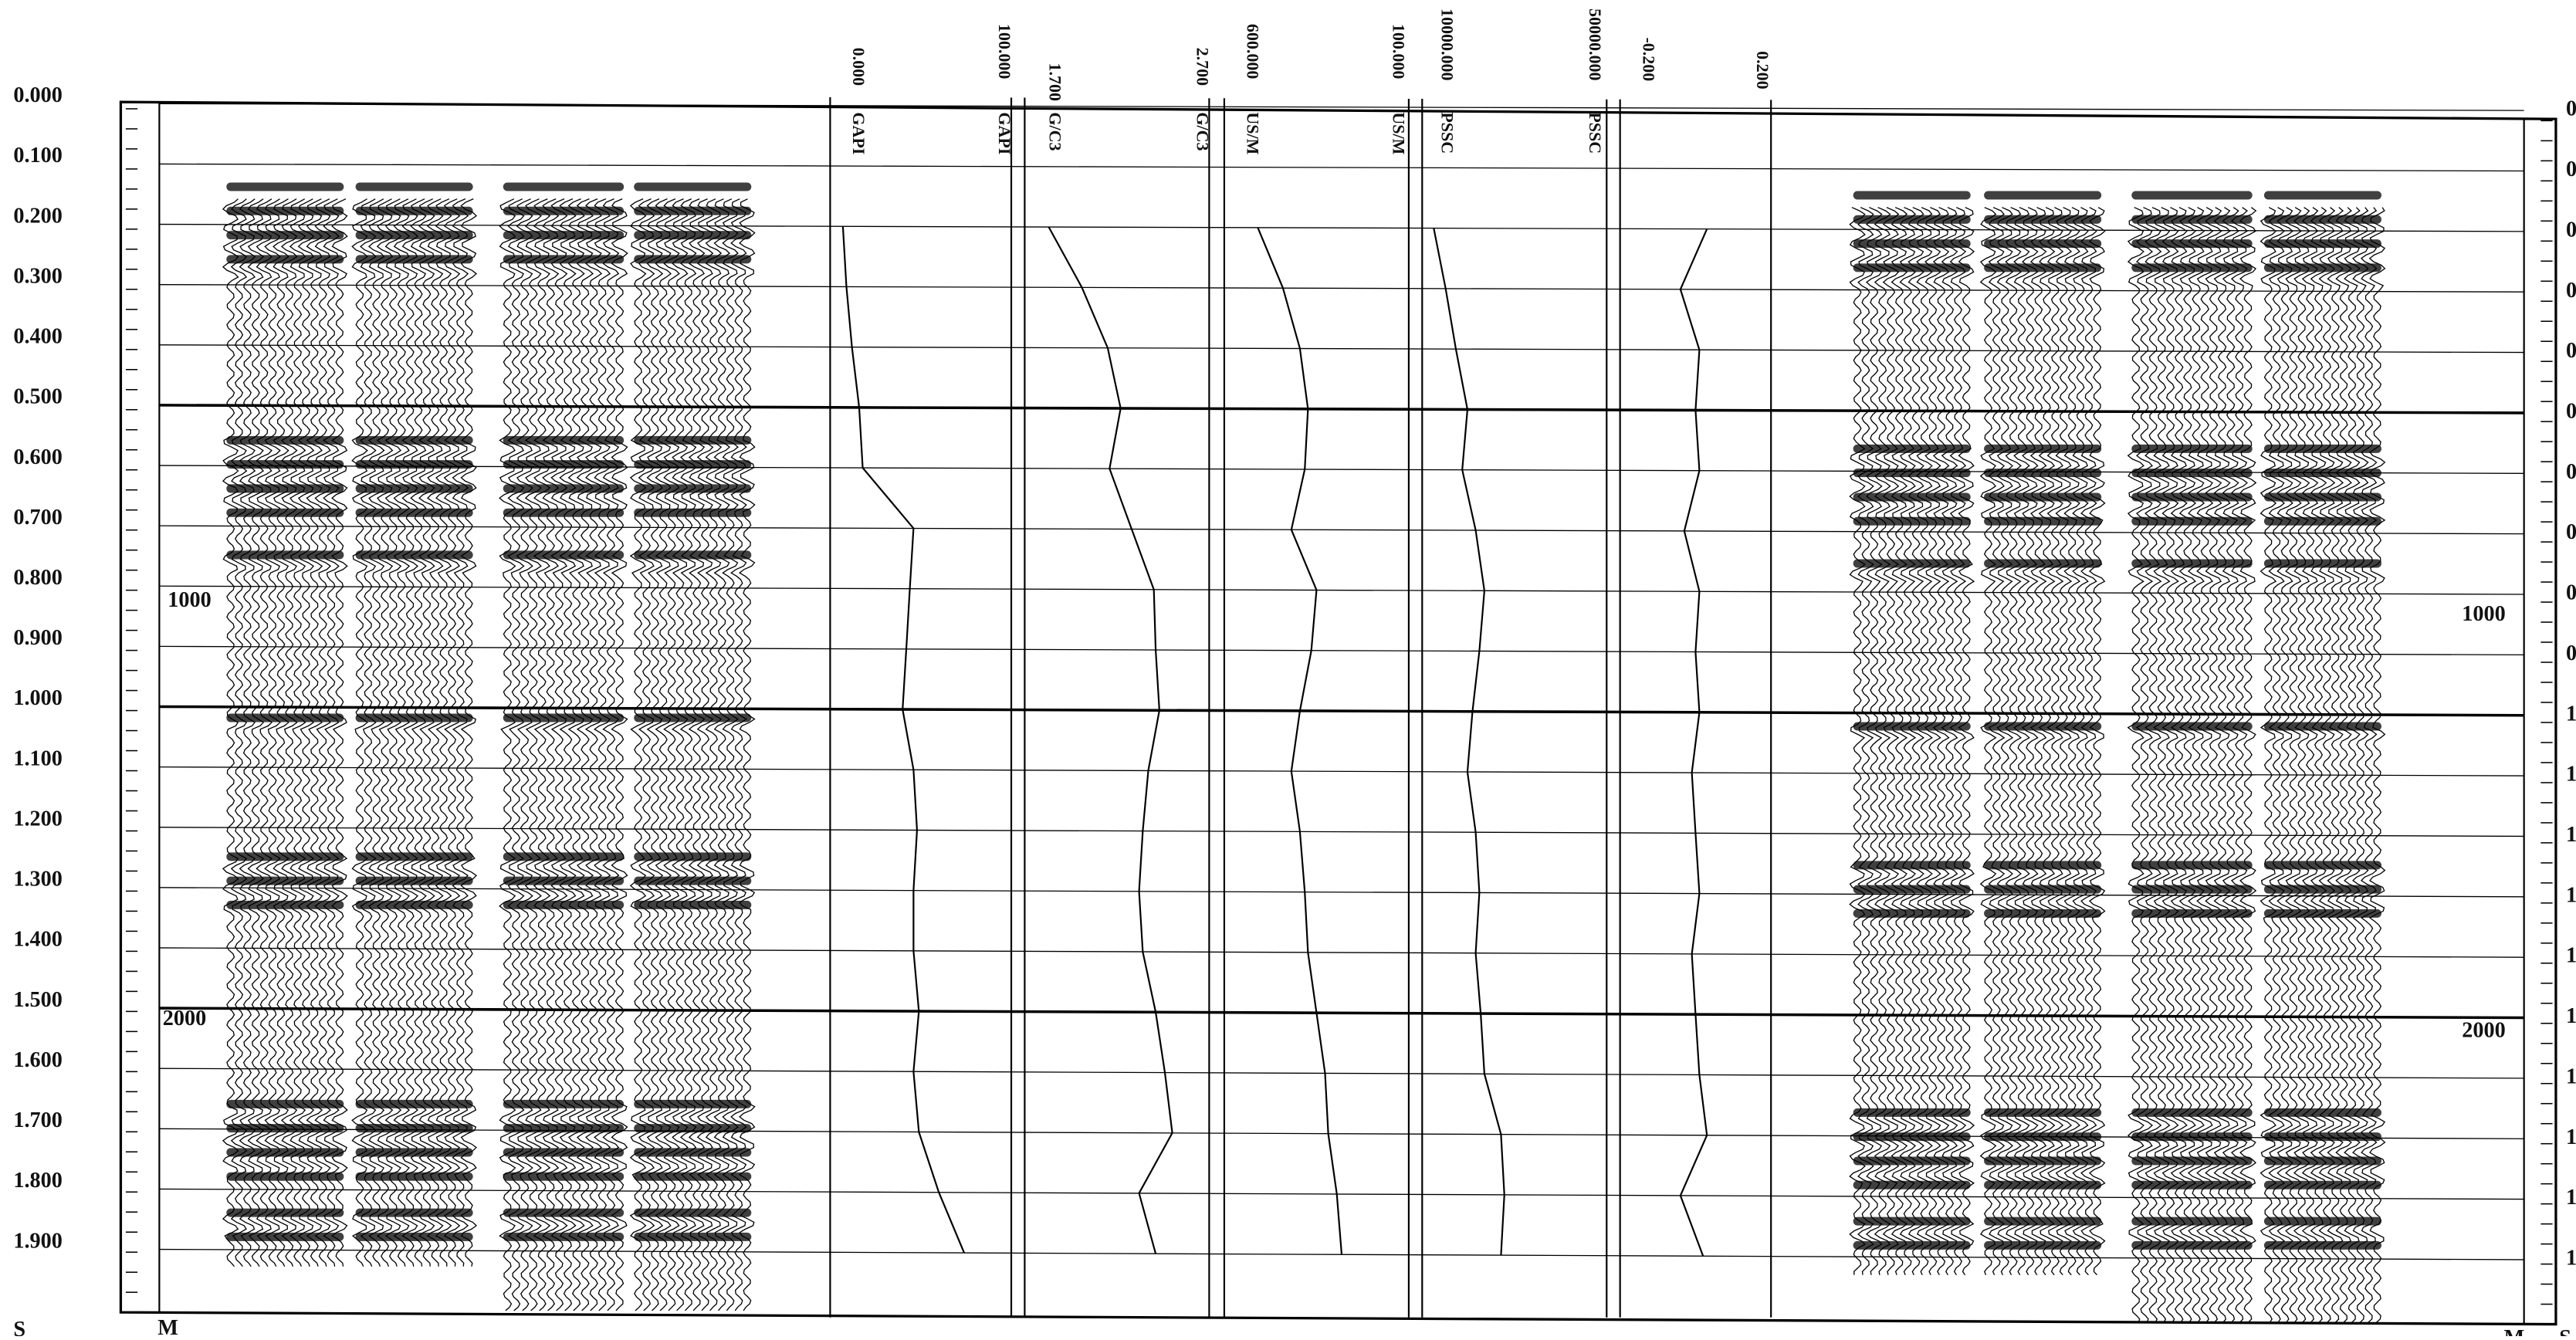 This screenshot has height=1340, width=2576. I want to click on time-label: 1.100, so click(2571, 774).